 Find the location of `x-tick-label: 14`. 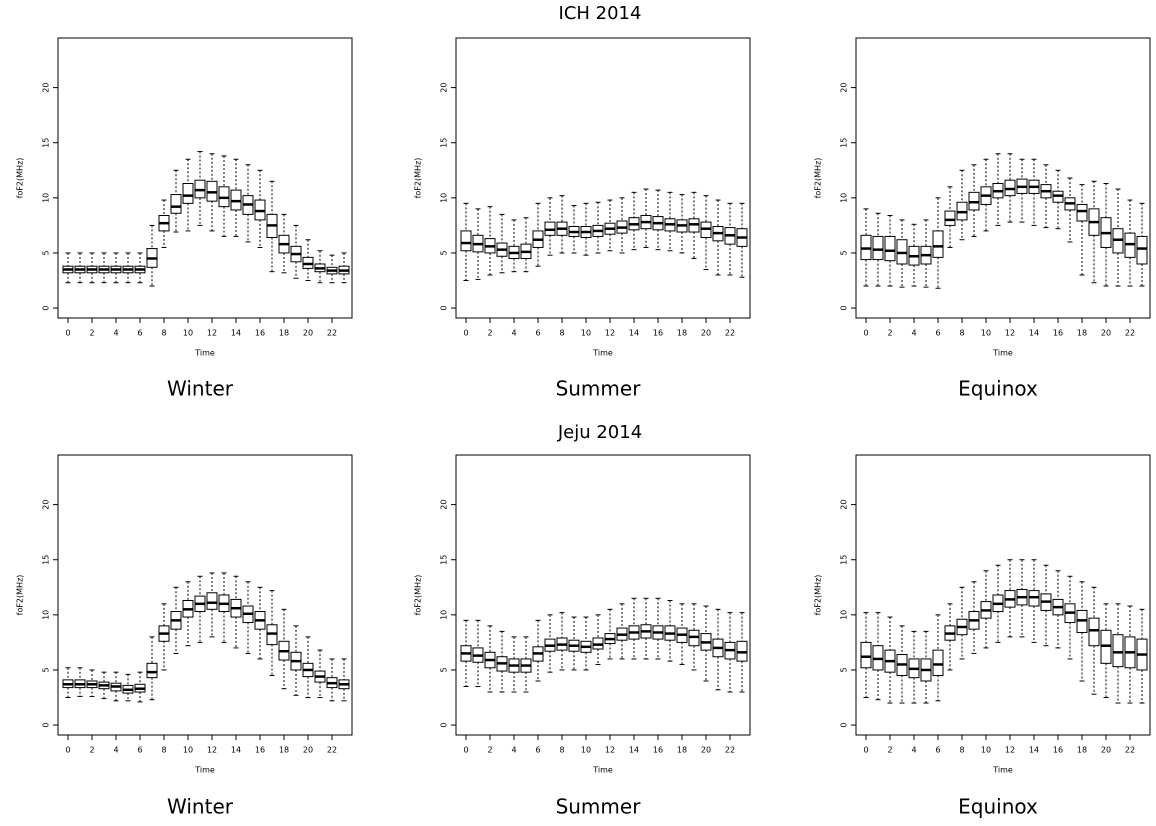

x-tick-label: 14 is located at coordinates (1034, 333).